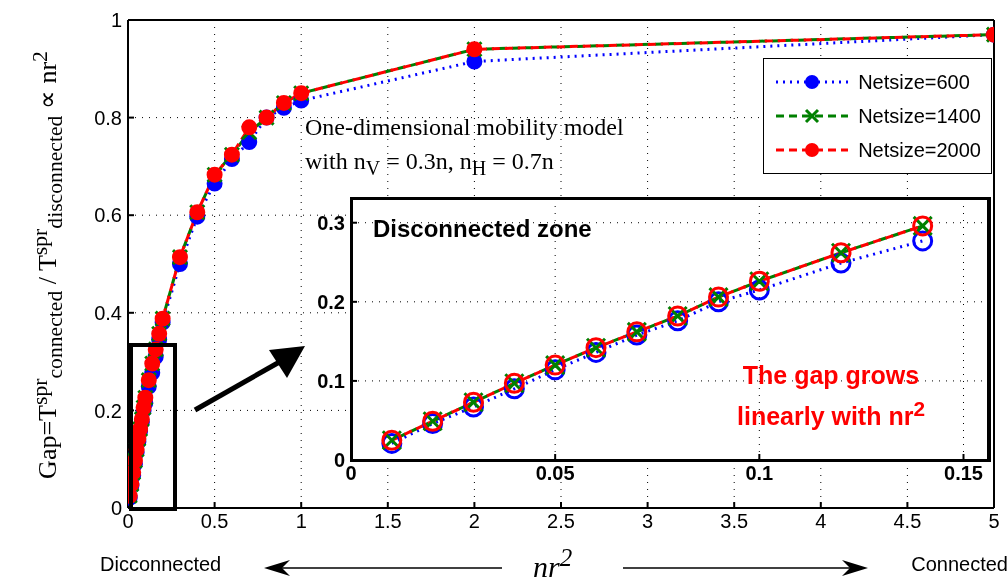 This screenshot has height=586, width=1008. What do you see at coordinates (301, 521) in the screenshot?
I see `x-tick-label: 1` at bounding box center [301, 521].